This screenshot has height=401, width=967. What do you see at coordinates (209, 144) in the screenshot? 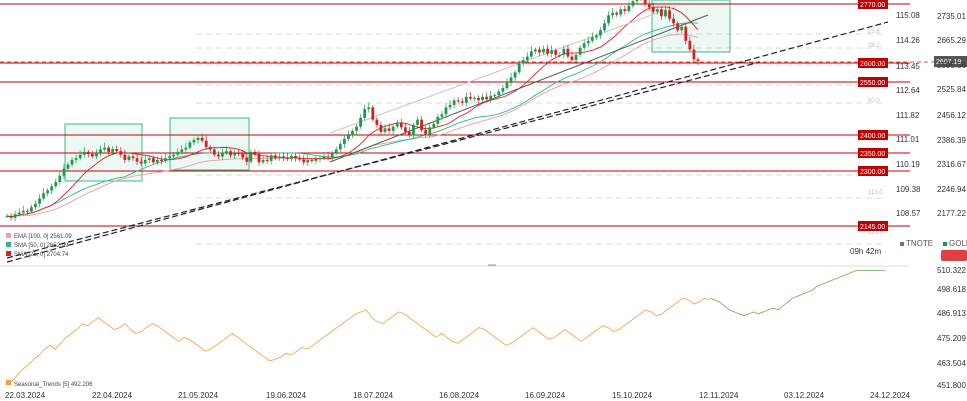
I see `range-box` at bounding box center [209, 144].